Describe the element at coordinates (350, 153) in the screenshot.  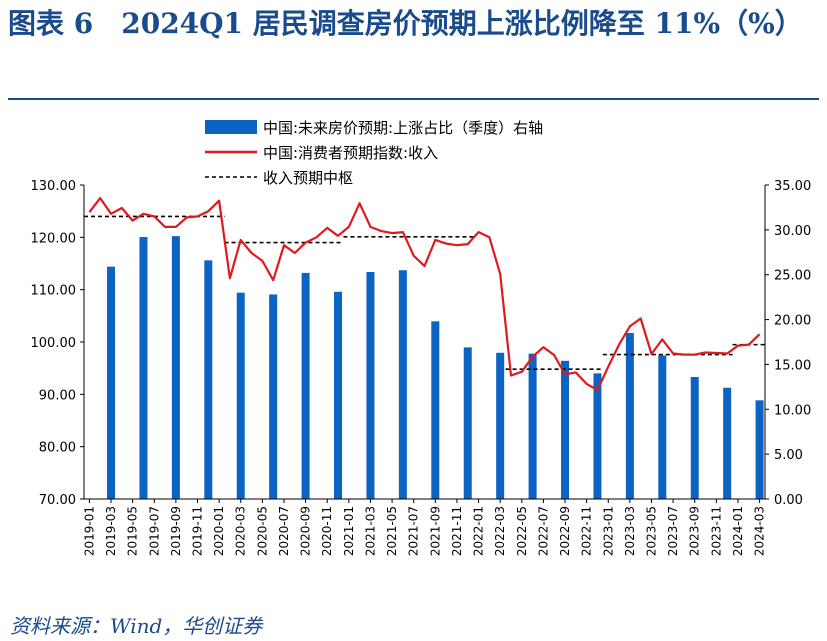
I see `legend-label-line: 中国:消费者预期指数:收入` at that location.